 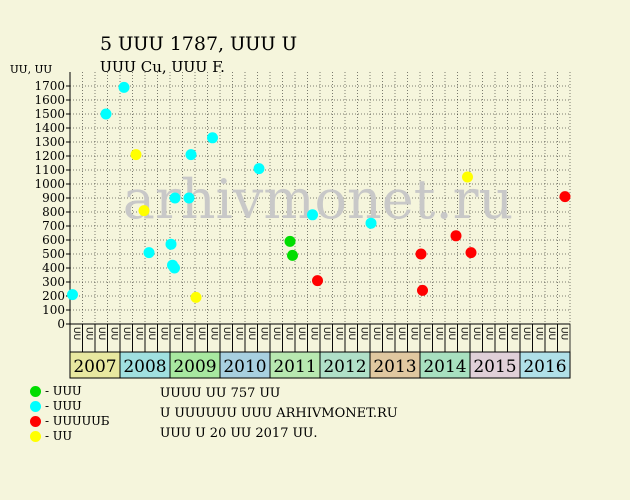 I want to click on y-tick-label: 1700, so click(x=49, y=86).